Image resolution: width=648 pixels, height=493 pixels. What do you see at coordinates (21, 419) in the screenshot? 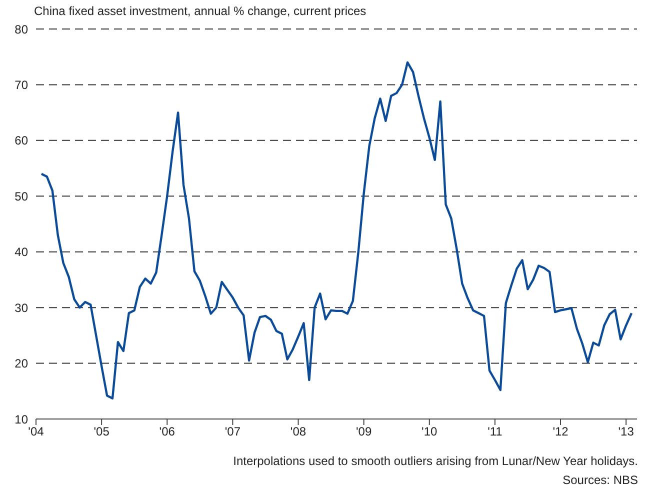
I see `y-tick-label: 10` at bounding box center [21, 419].